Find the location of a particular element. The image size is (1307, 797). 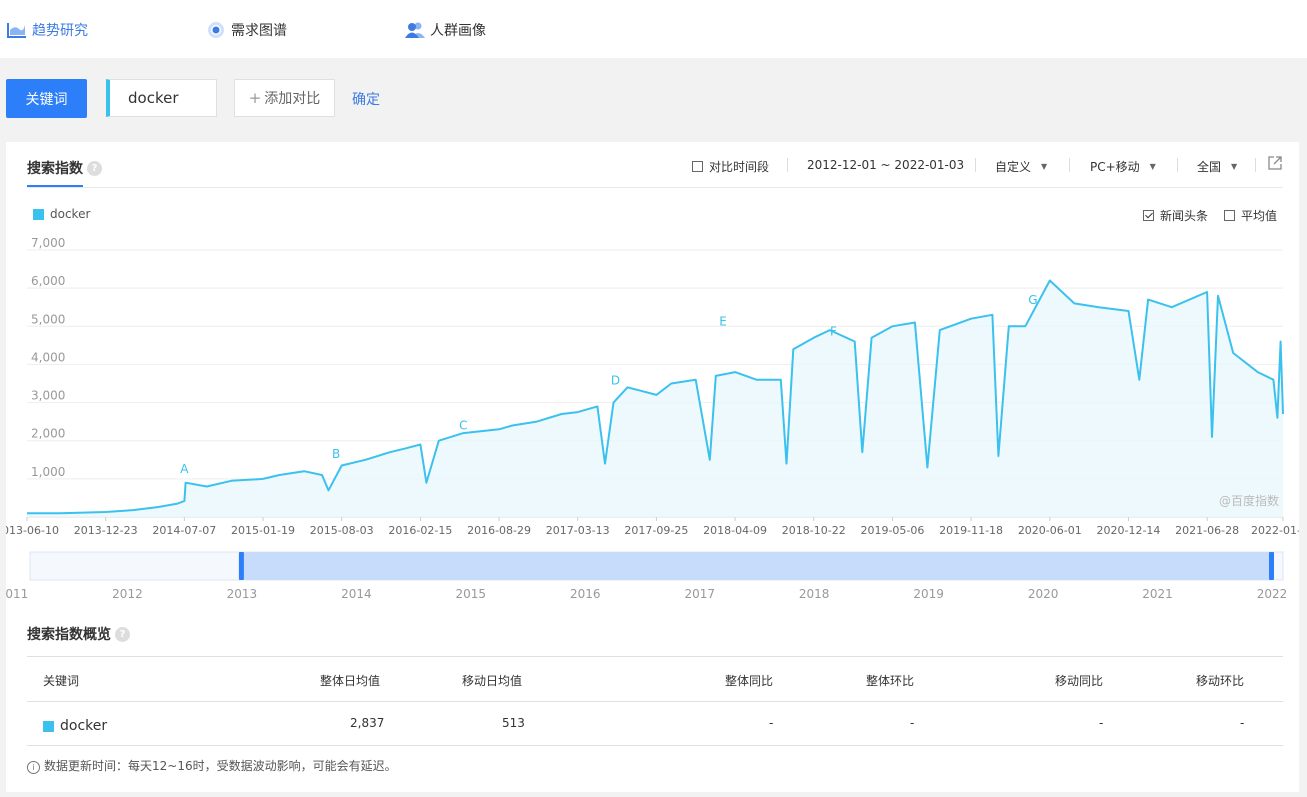

confirm-link: 确定 is located at coordinates (366, 100).